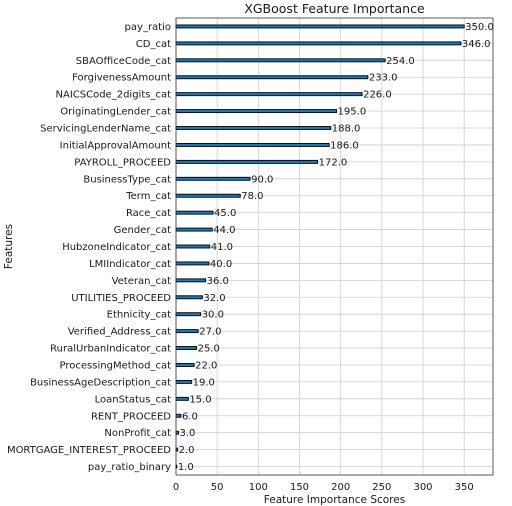 The height and width of the screenshot is (506, 512). Describe the element at coordinates (252, 196) in the screenshot. I see `data-label: 78.0` at that location.